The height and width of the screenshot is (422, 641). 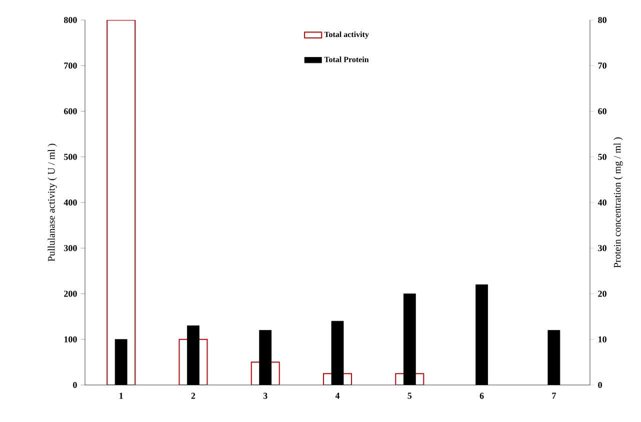 What do you see at coordinates (337, 395) in the screenshot?
I see `x-tick-label: 4` at bounding box center [337, 395].